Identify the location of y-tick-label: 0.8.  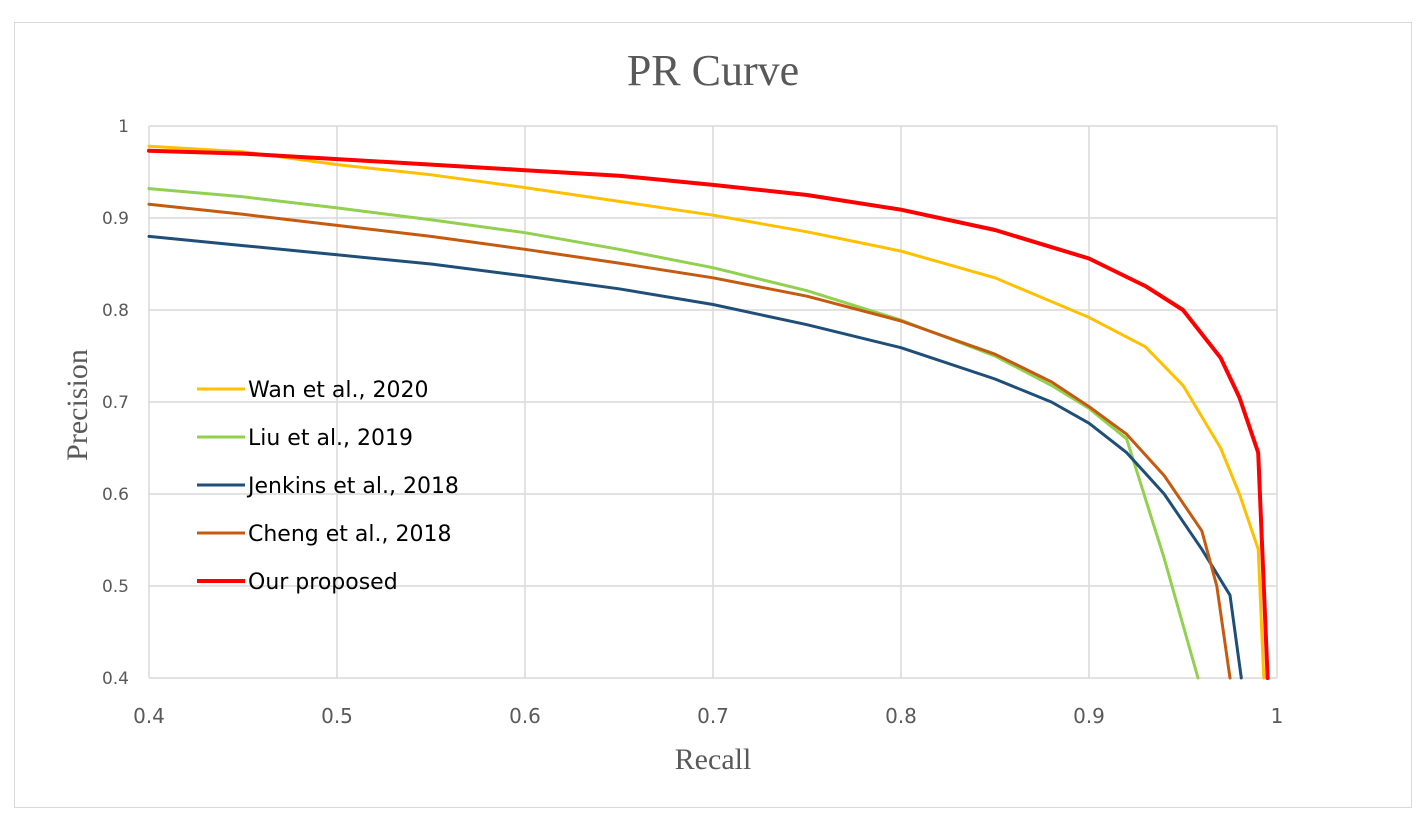
(115, 311).